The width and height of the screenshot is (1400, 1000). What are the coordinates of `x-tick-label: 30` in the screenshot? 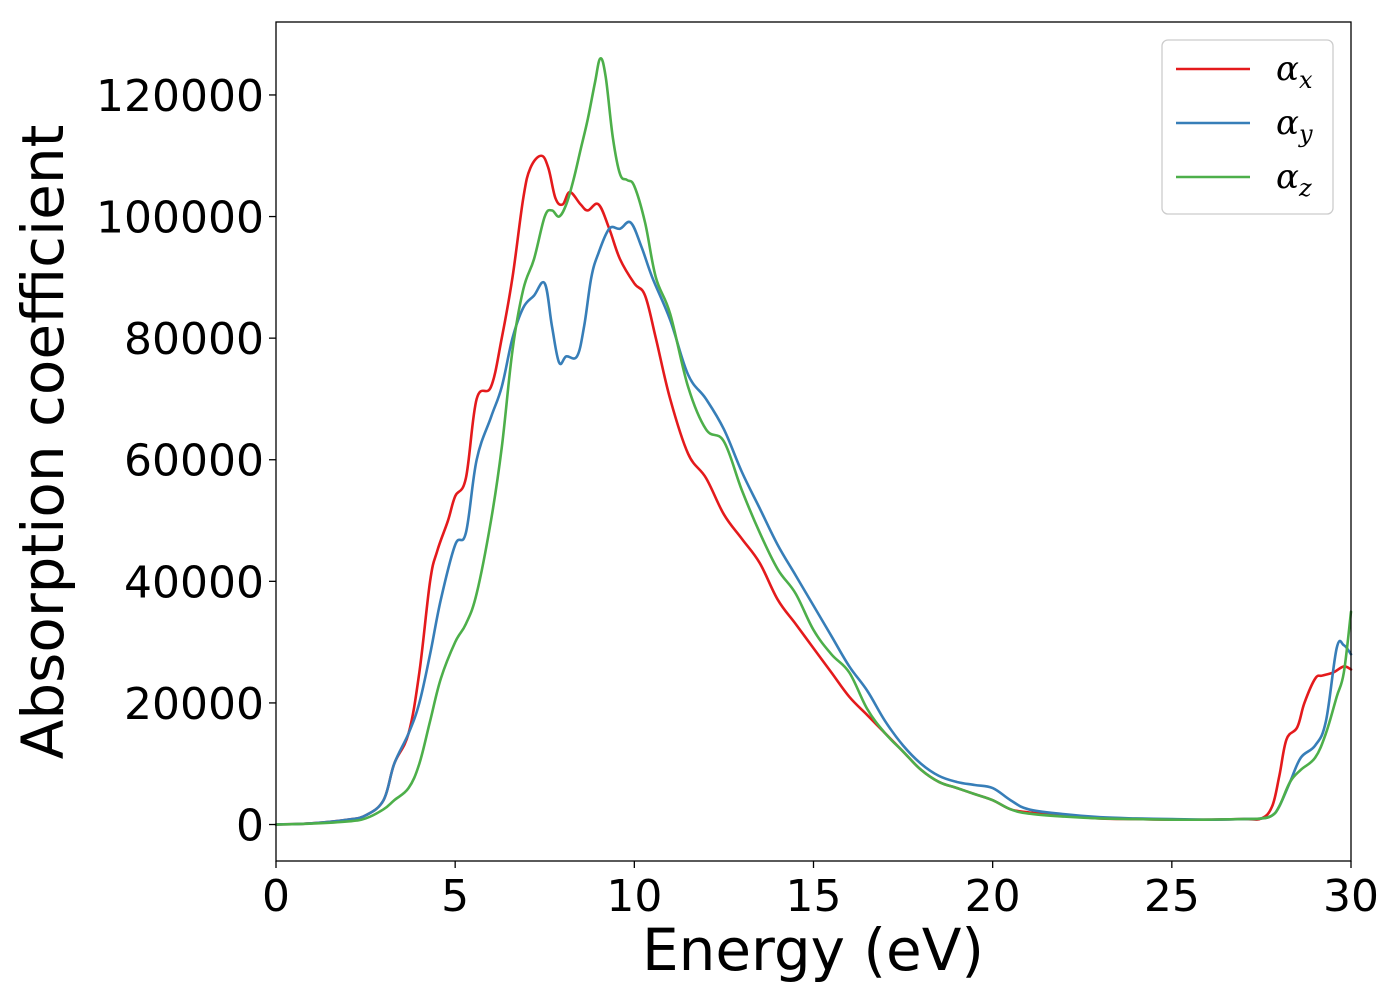 It's located at (1351, 896).